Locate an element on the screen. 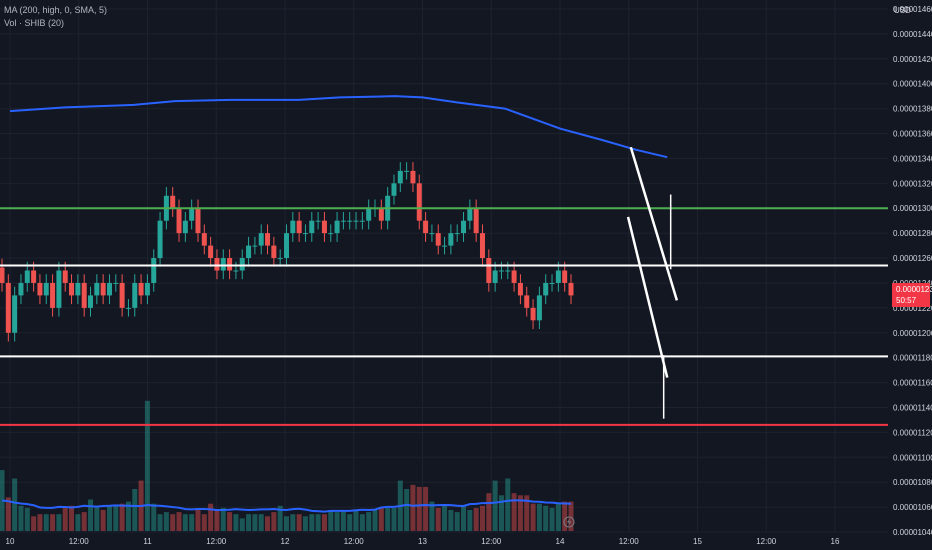 The height and width of the screenshot is (550, 932). price-tick-label: 0.00001180 is located at coordinates (912, 358).